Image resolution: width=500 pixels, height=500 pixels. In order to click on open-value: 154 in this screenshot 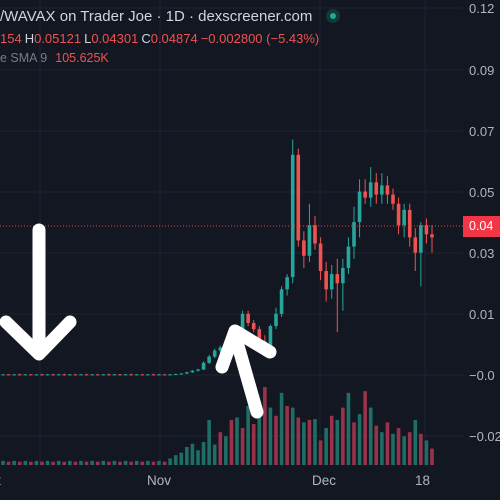, I will do `click(11, 38)`.